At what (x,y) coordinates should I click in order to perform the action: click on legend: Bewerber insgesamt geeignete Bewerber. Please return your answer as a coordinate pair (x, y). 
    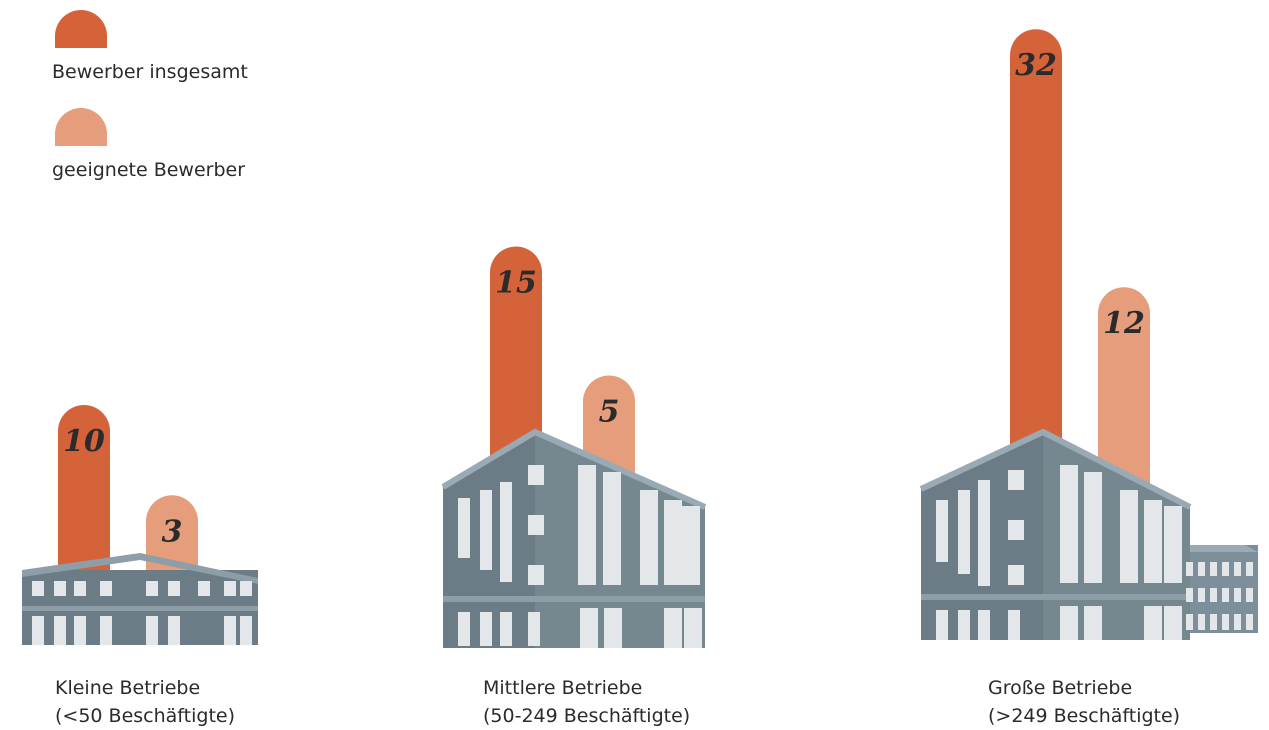
    Looking at the image, I should click on (150, 95).